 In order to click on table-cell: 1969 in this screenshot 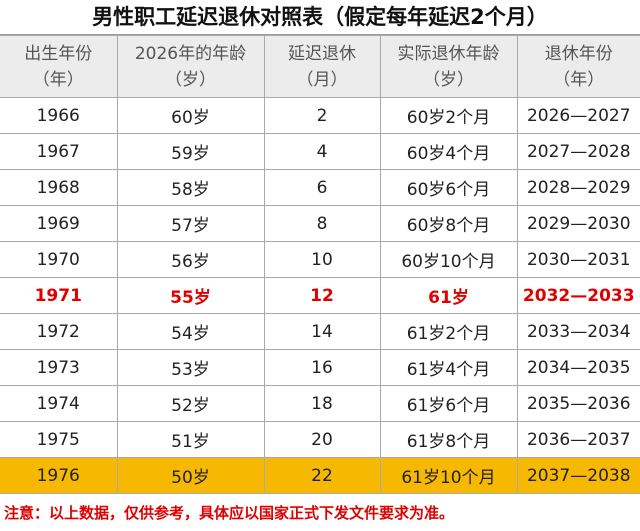, I will do `click(59, 223)`.